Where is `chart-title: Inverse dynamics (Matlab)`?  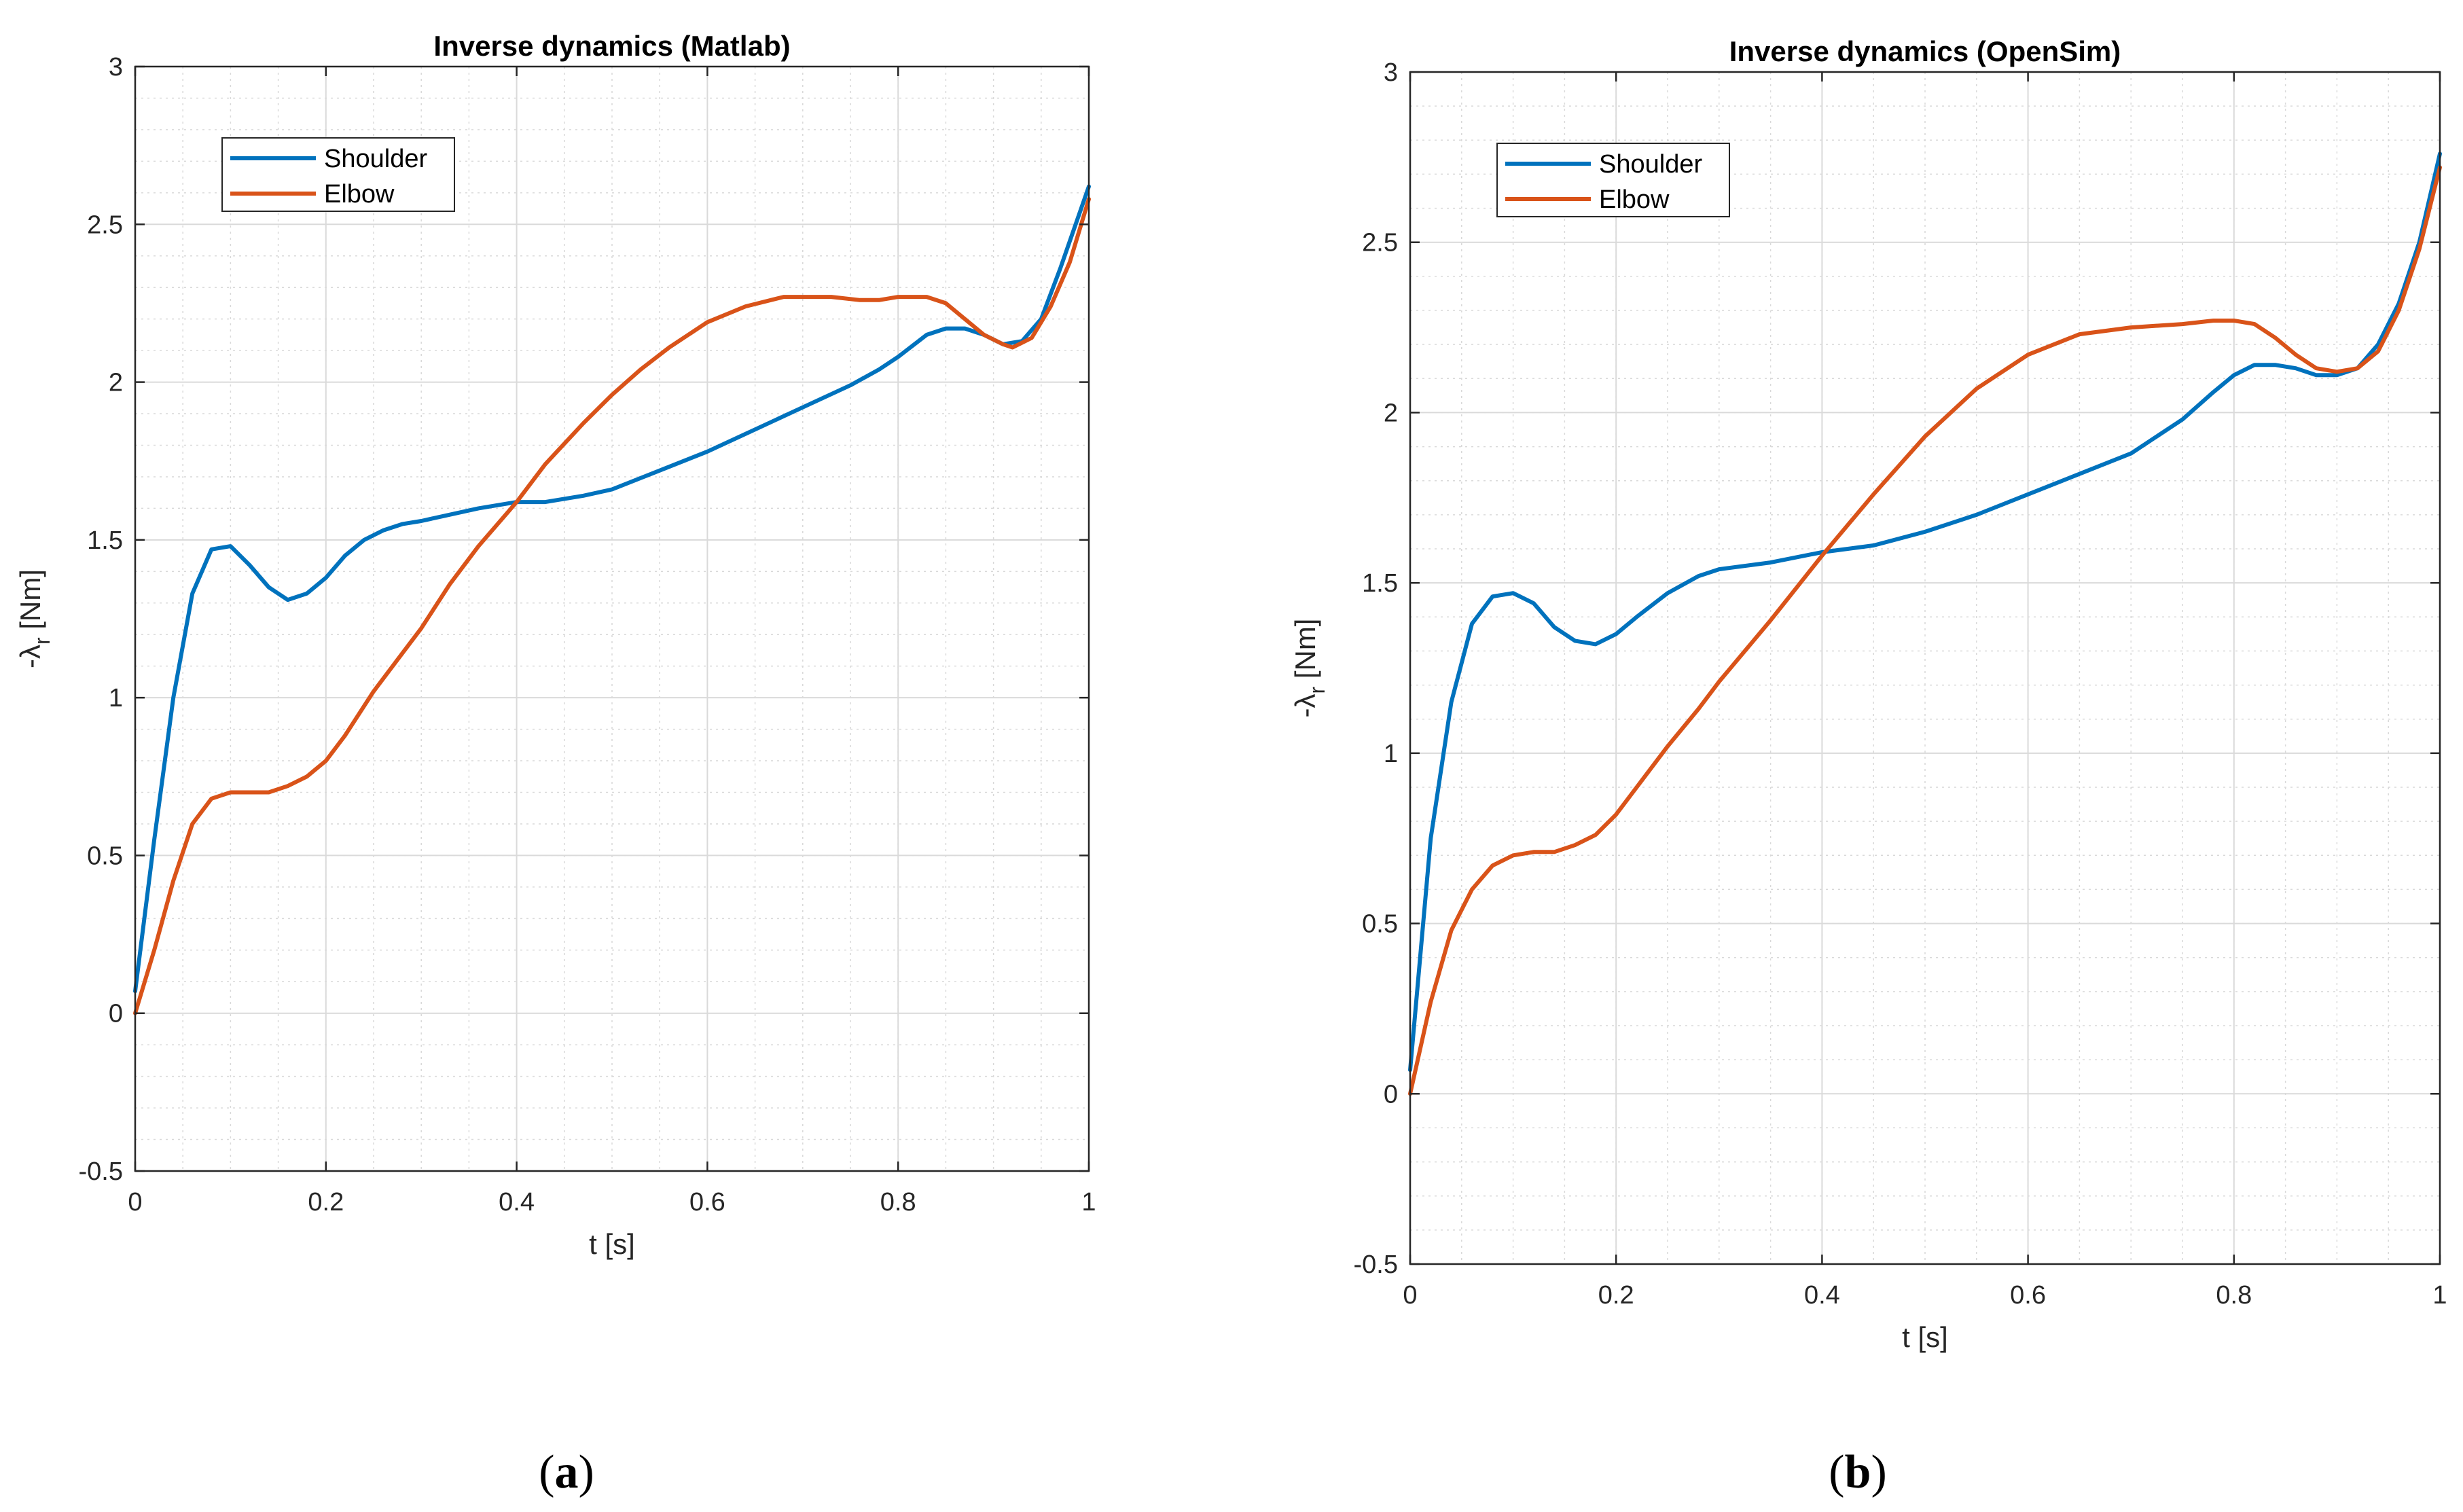
chart-title: Inverse dynamics (Matlab) is located at coordinates (611, 46).